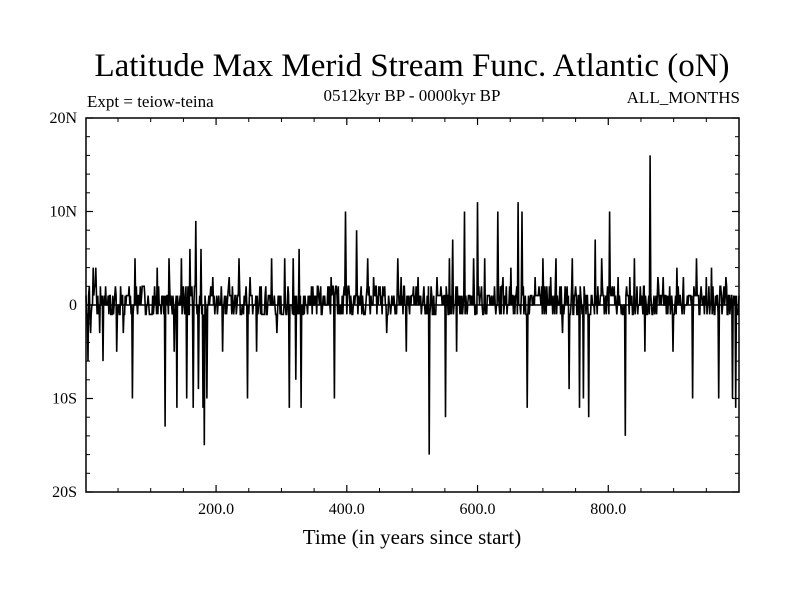 This screenshot has width=800, height=600. What do you see at coordinates (150, 101) in the screenshot?
I see `experiment-label: Expt = teiow-teina` at bounding box center [150, 101].